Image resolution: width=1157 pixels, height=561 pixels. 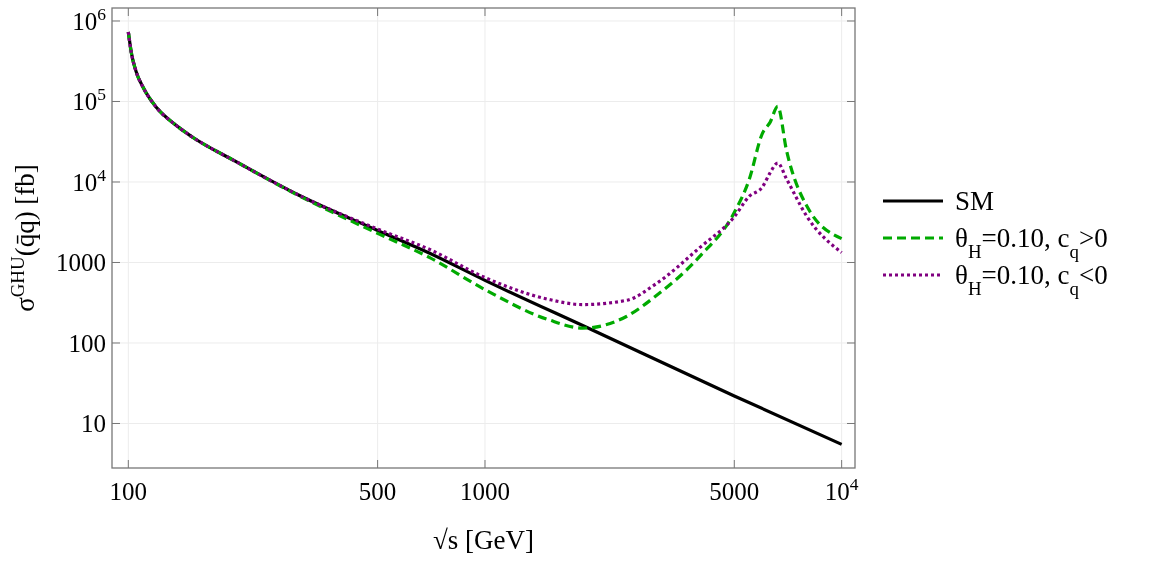 I want to click on x-tick-label: 1000, so click(x=484, y=491).